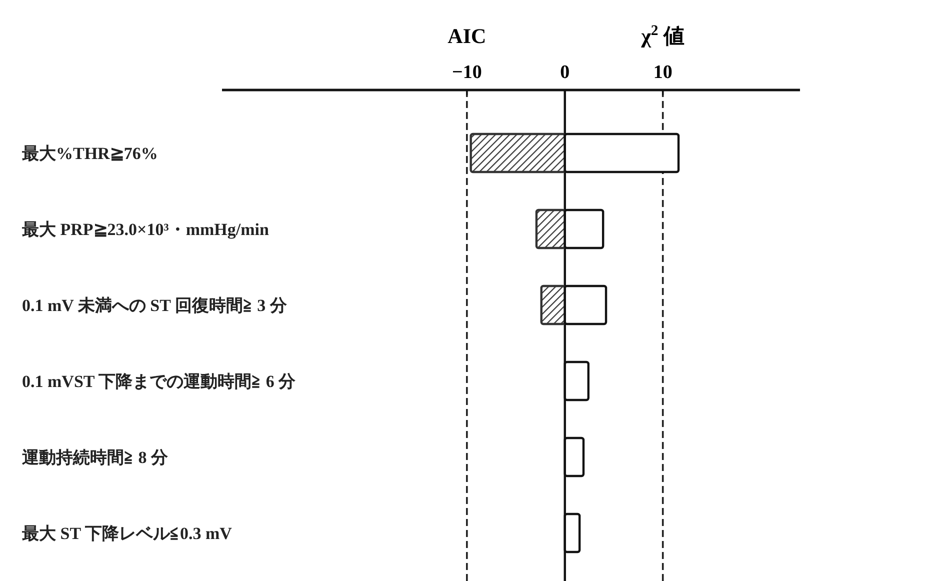 The width and height of the screenshot is (930, 581). Describe the element at coordinates (467, 36) in the screenshot. I see `text: AIC` at that location.